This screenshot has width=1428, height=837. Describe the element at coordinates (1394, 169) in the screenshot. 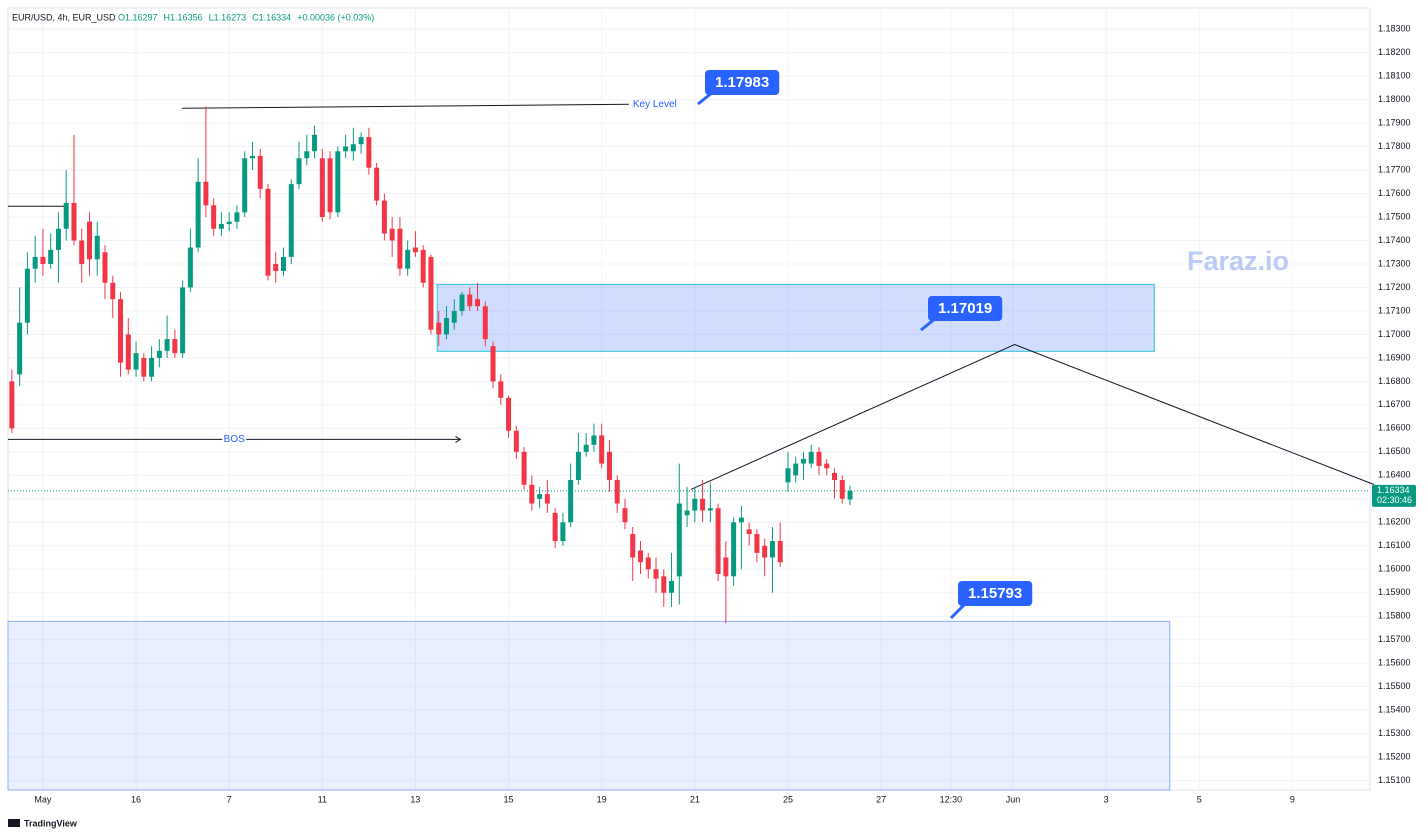

I see `y-tick-label: 1.17700` at that location.